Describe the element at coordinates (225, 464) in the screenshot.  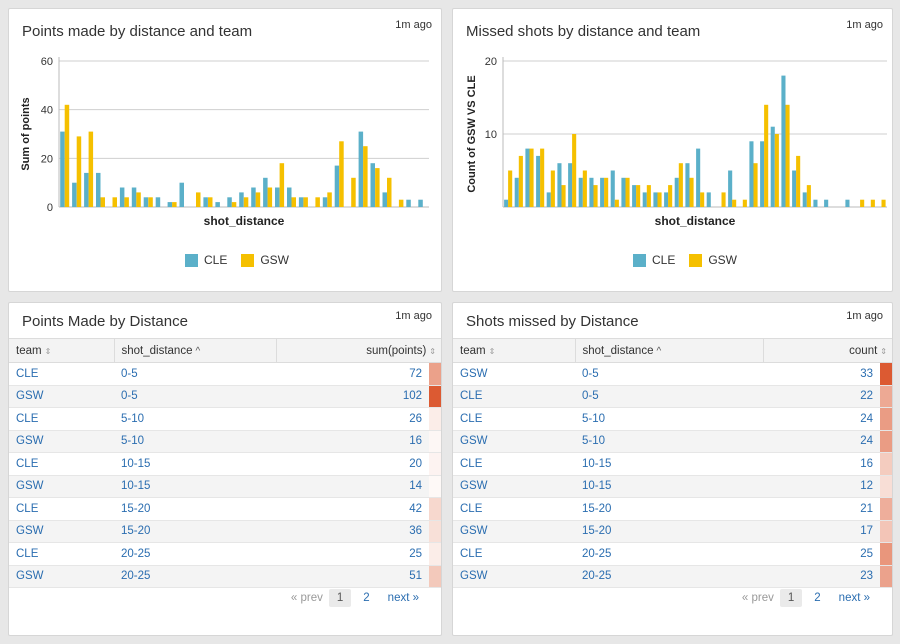
I see `table-row: CLE 10-15 20` at that location.